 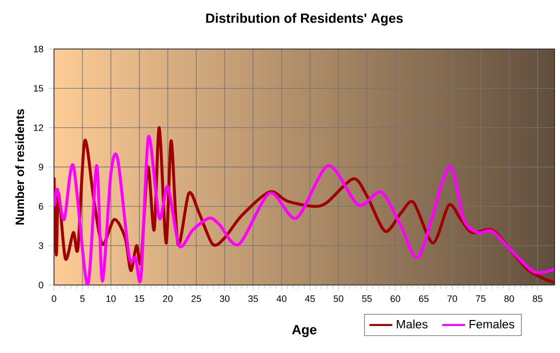 I want to click on x-tick-label: 65, so click(x=424, y=298).